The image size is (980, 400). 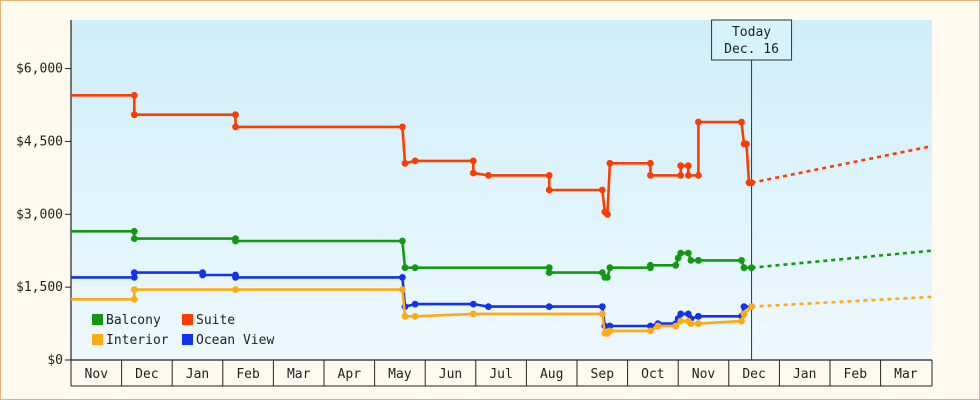 What do you see at coordinates (39, 214) in the screenshot?
I see `y-tick-label: $3,000` at bounding box center [39, 214].